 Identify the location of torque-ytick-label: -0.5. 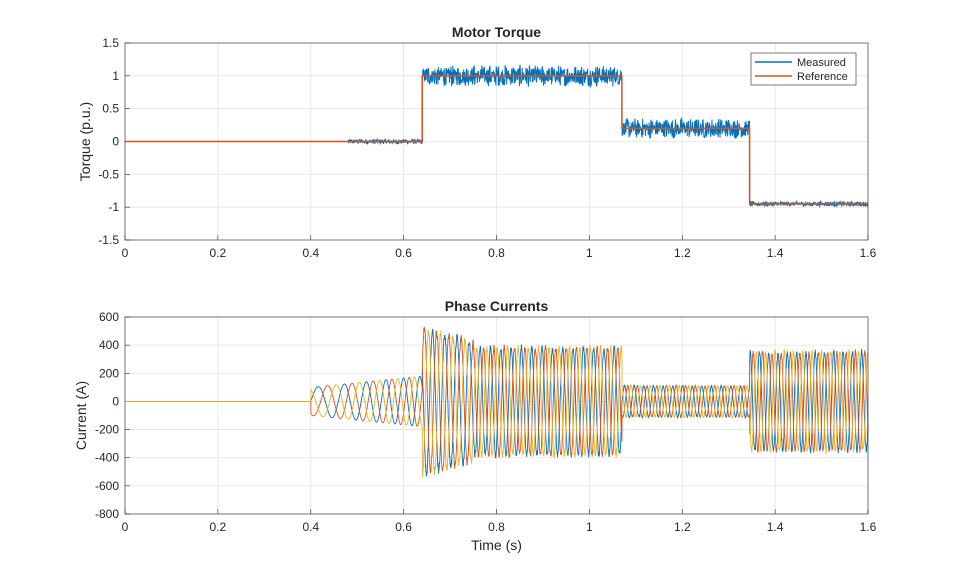
(108, 174).